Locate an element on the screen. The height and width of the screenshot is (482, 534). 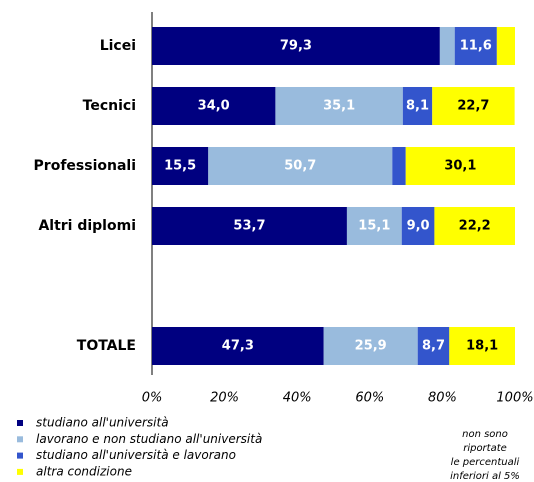
data-label: 47,3 is located at coordinates (238, 346).